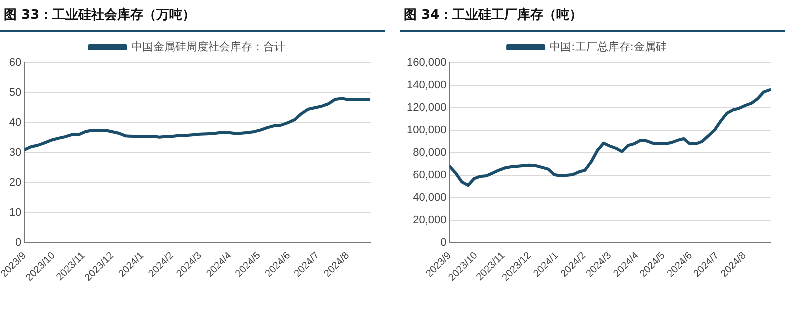  Describe the element at coordinates (15, 93) in the screenshot. I see `y-tick-label: 50` at that location.